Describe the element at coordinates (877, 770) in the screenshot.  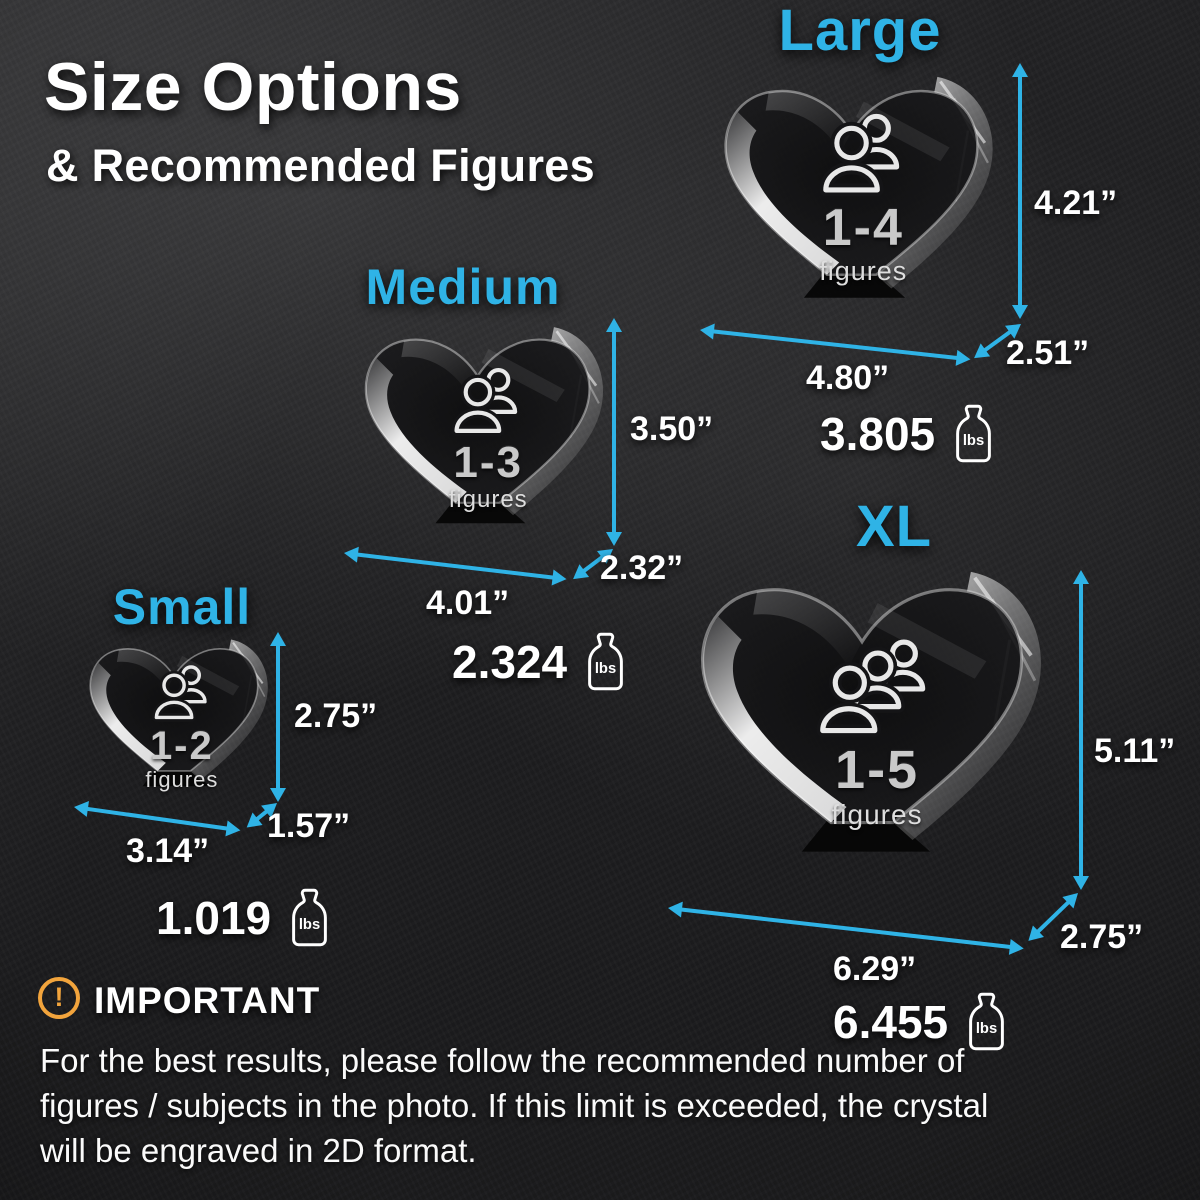
I see `figure-count: 1-5` at that location.